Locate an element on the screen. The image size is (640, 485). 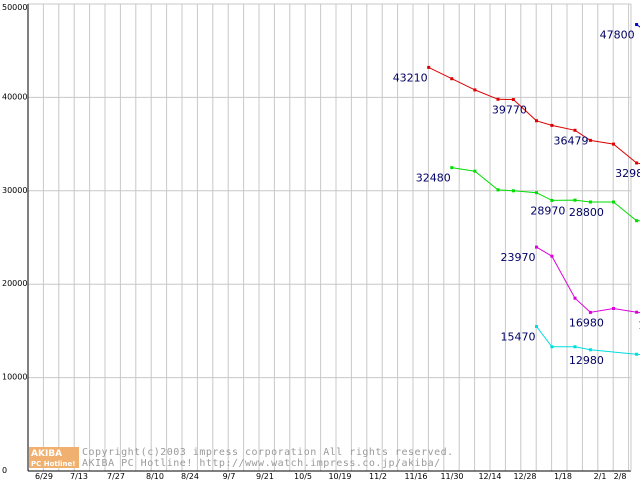
x-tick-label: 12/28 is located at coordinates (524, 476).